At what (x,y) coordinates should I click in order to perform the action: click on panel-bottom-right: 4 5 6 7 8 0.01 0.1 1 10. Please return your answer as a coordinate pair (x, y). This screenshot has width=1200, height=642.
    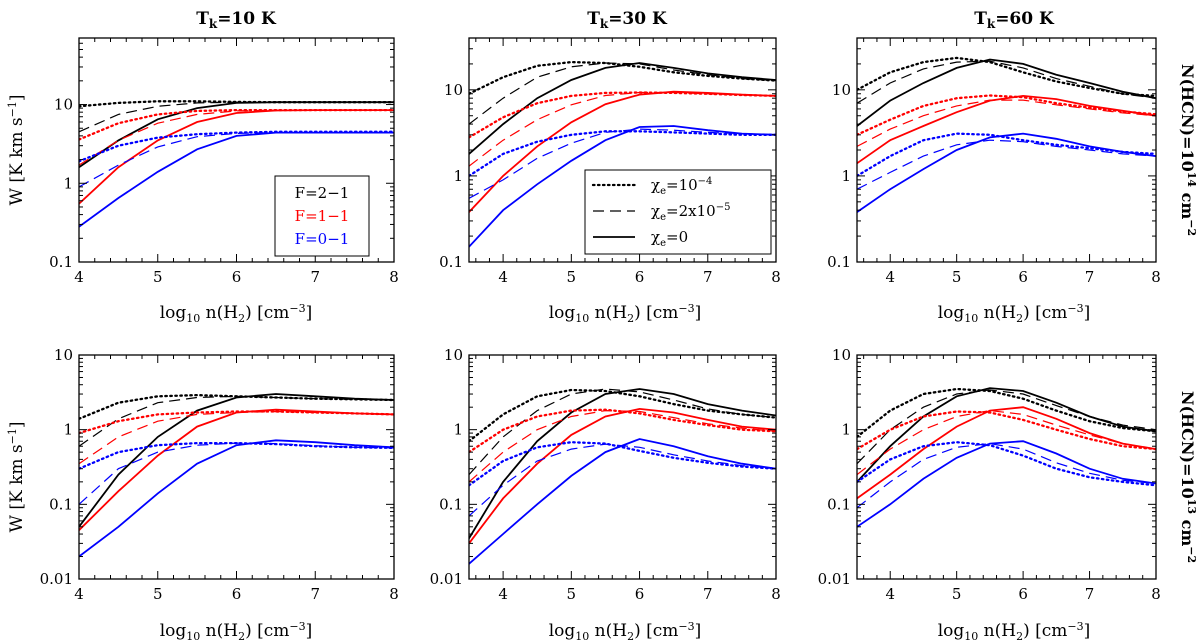
    Looking at the image, I should click on (989, 474).